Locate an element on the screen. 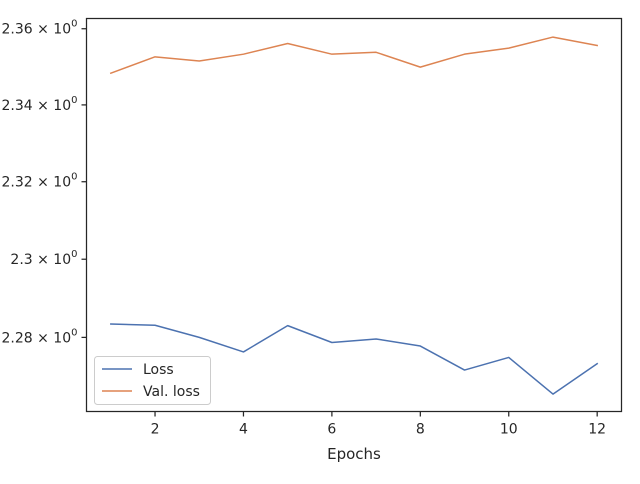 This screenshot has height=484, width=640. legend: Loss Val. loss is located at coordinates (152, 380).